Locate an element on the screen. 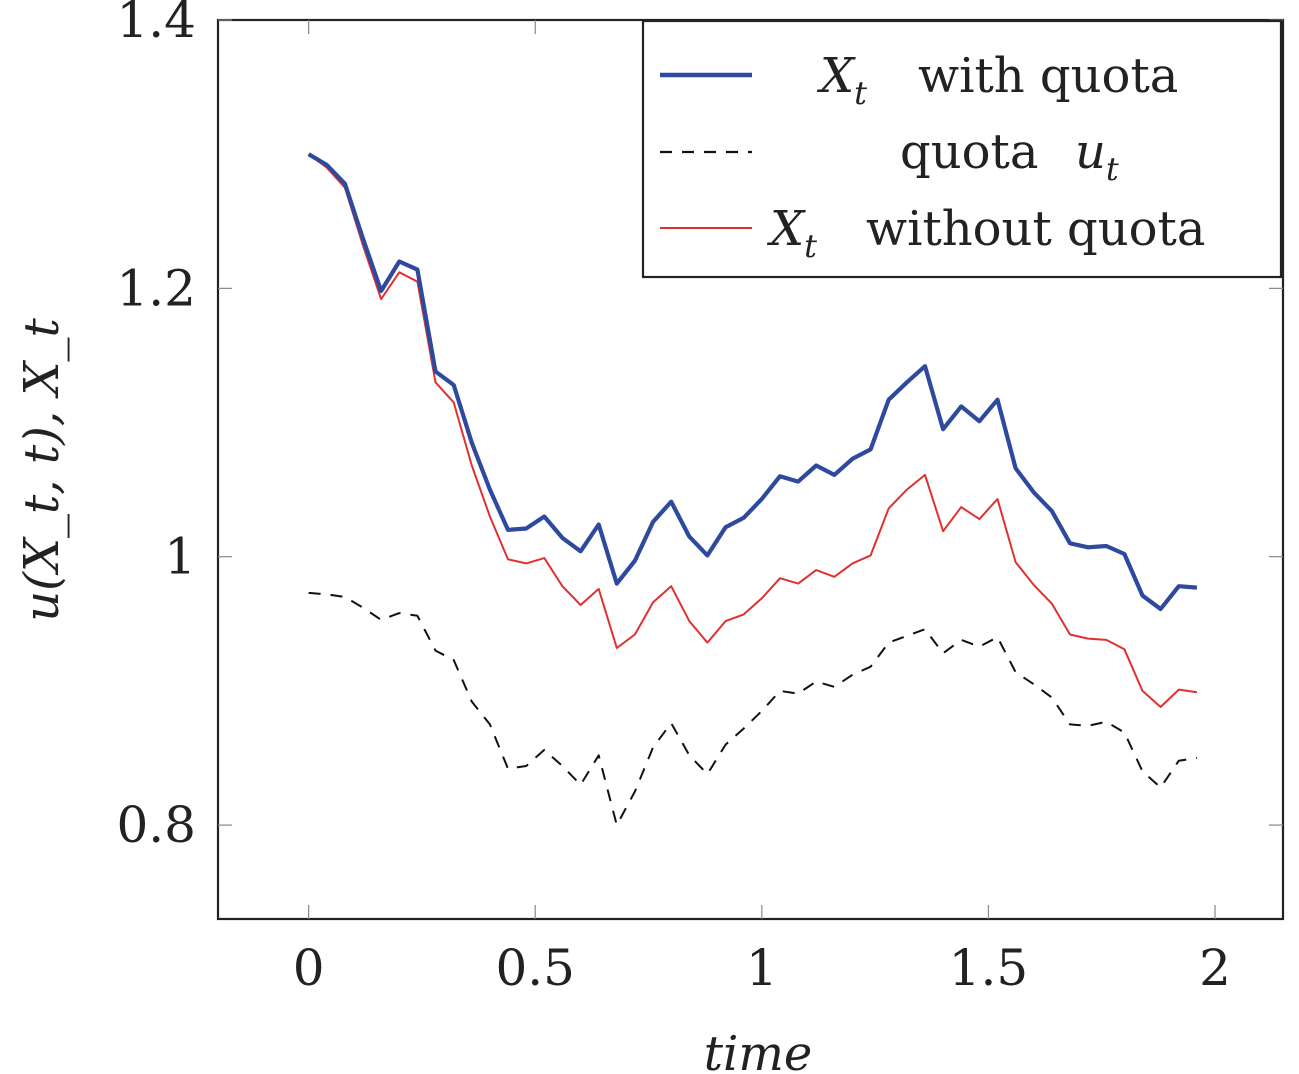 This screenshot has width=1299, height=1074. x-tick-label: 0 is located at coordinates (309, 968).